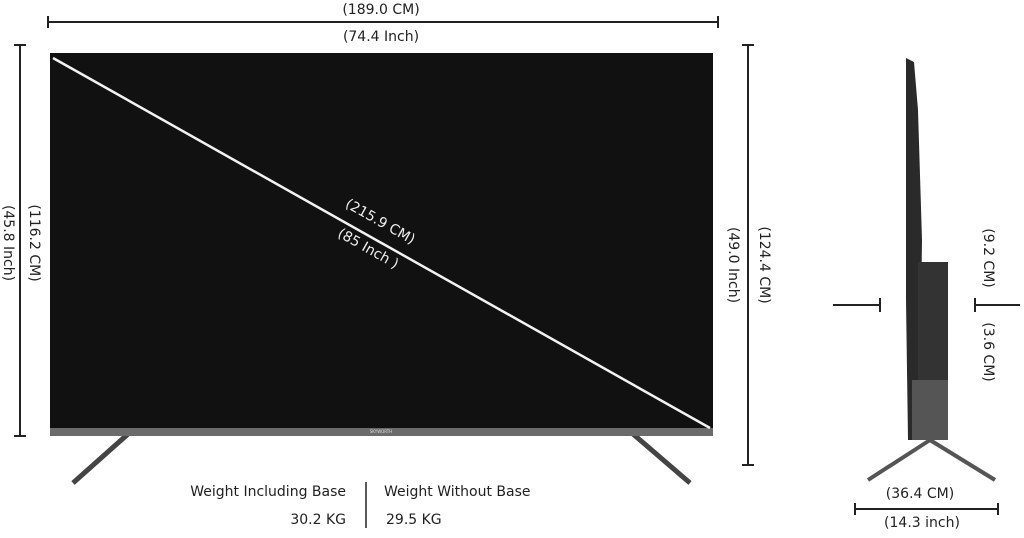 This screenshot has height=538, width=1024. I want to click on depth-cm: (36.4 CM), so click(920, 494).